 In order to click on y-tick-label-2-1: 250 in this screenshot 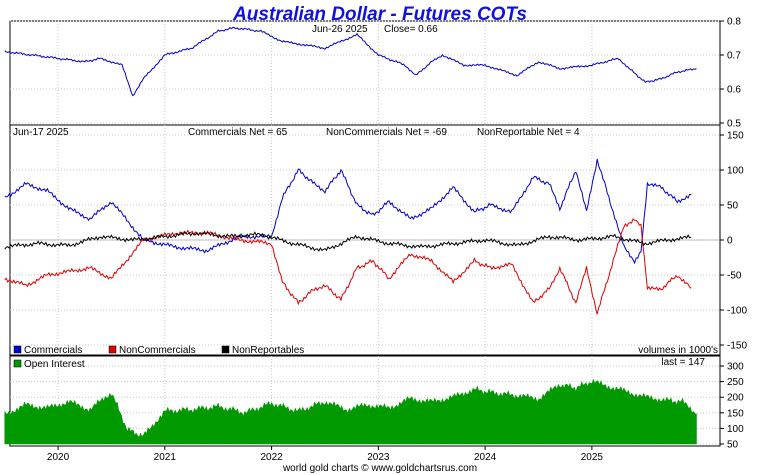, I will do `click(735, 382)`.